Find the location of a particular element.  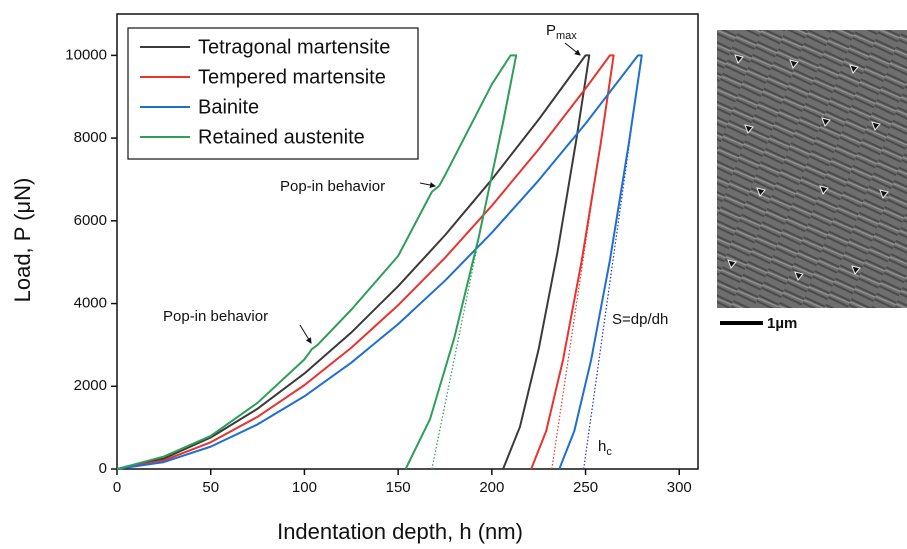

annotation-subscript: c is located at coordinates (609, 452).